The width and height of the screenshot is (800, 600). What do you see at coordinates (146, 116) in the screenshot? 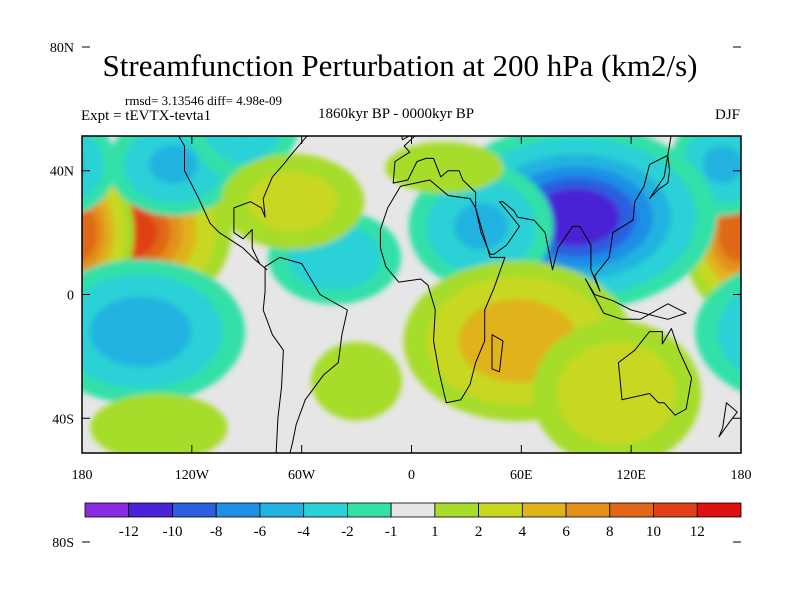
I see `experiment-label: Expt = tEVTX-tevta1` at bounding box center [146, 116].